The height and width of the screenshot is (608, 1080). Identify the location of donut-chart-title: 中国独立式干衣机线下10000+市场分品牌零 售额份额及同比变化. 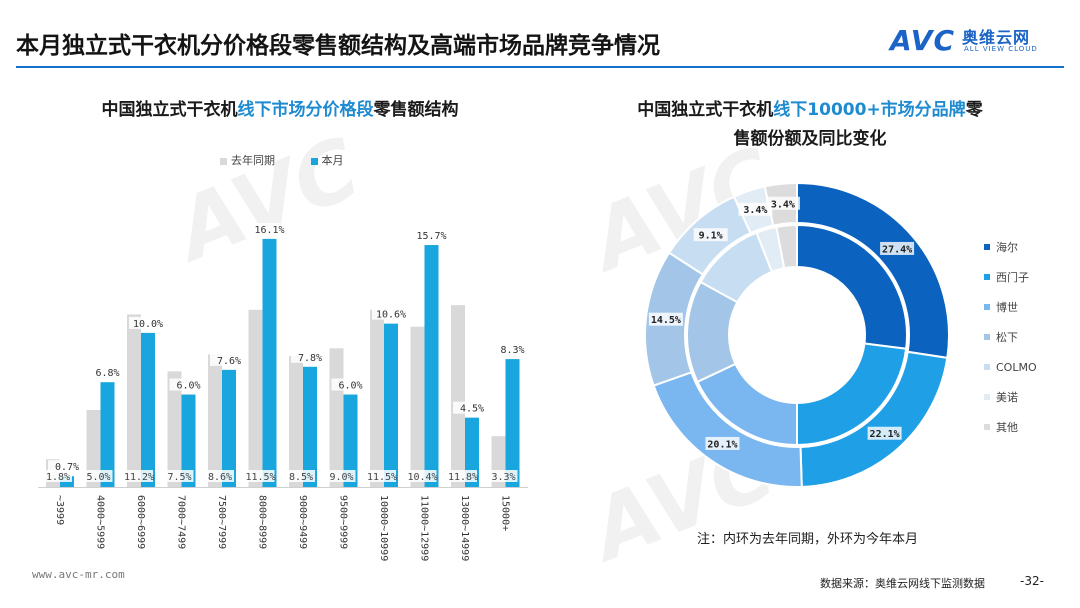
(810, 122).